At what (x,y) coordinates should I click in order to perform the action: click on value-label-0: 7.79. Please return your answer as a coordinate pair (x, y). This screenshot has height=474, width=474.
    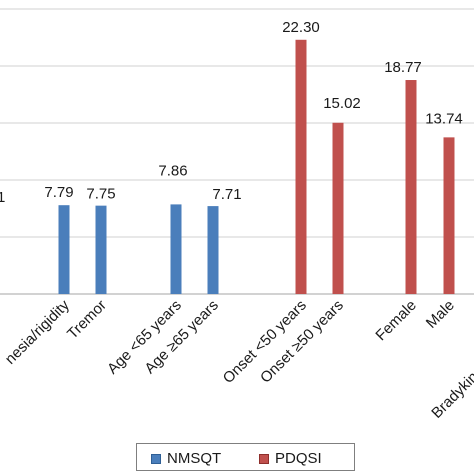
    Looking at the image, I should click on (58, 192).